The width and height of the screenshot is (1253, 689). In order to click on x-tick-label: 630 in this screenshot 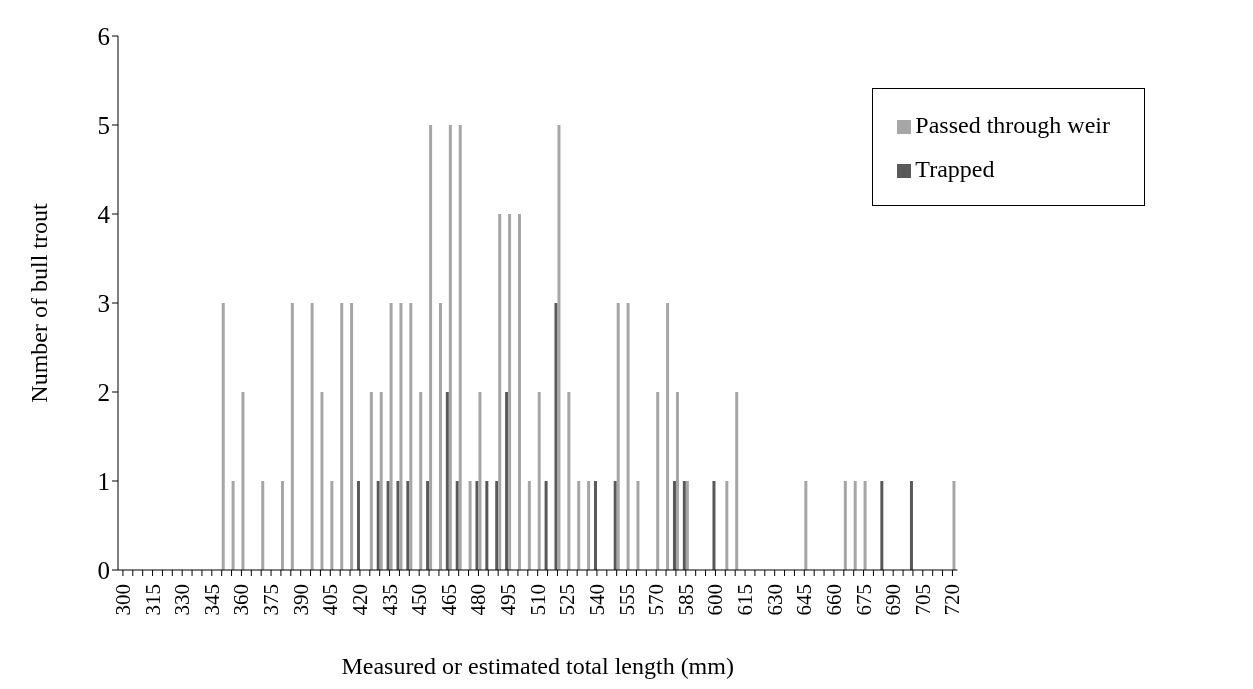, I will do `click(774, 600)`.